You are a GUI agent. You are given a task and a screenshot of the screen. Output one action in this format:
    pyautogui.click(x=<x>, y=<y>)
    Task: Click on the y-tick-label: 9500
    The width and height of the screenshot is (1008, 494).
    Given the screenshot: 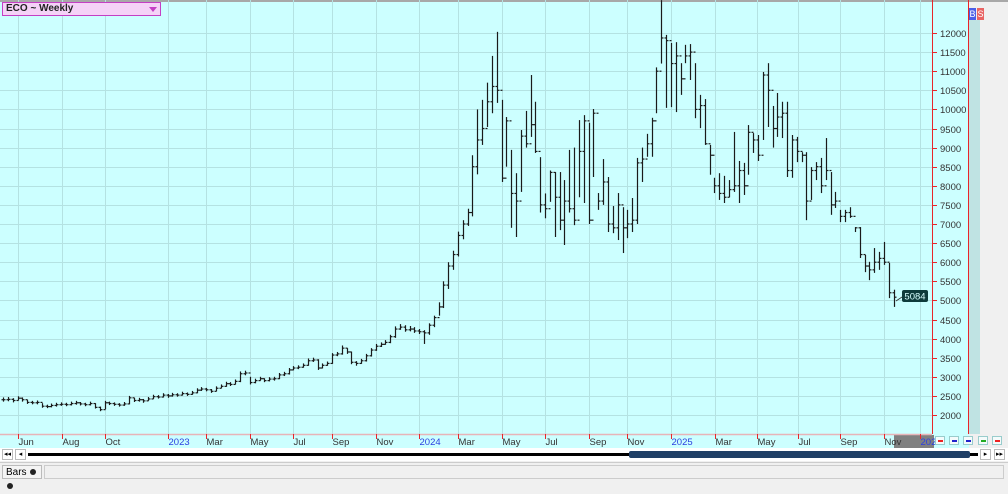 What is the action you would take?
    pyautogui.click(x=950, y=130)
    